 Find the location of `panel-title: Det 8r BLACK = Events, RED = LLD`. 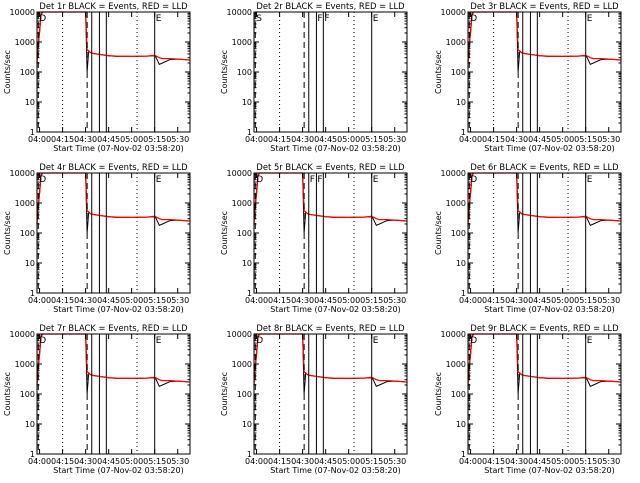

panel-title: Det 8r BLACK = Events, RED = LLD is located at coordinates (330, 328).